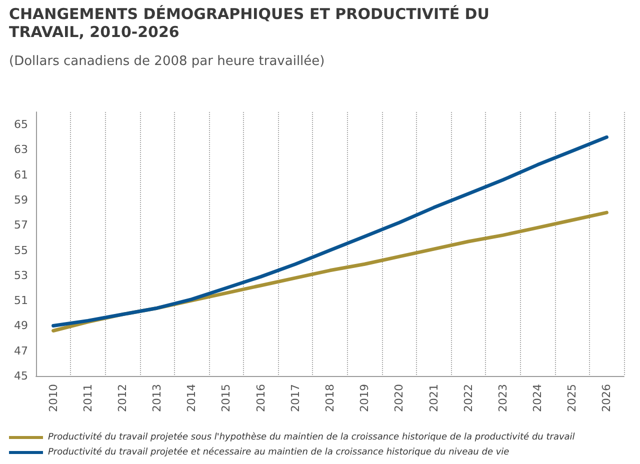  What do you see at coordinates (399, 398) in the screenshot?
I see `x-tick-label: 2020` at bounding box center [399, 398].